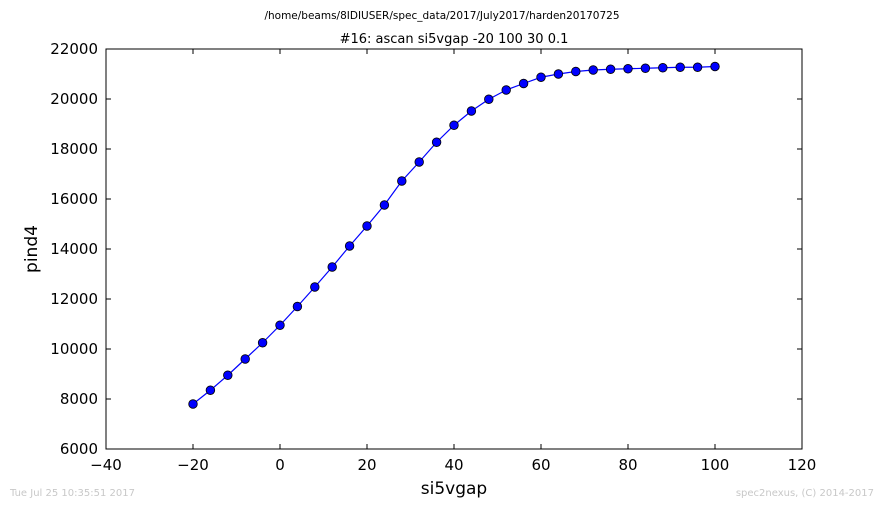 The width and height of the screenshot is (884, 509). I want to click on x-tick-label: 80, so click(627, 465).